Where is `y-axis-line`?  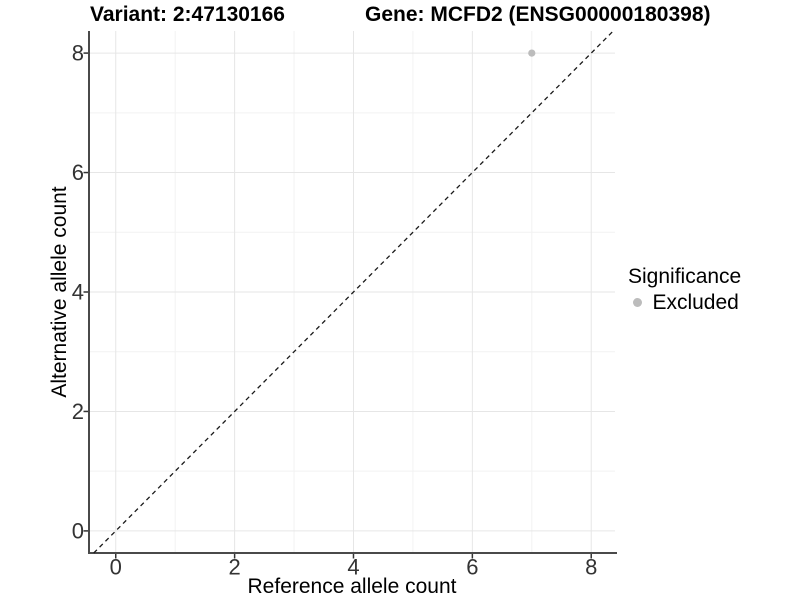 y-axis-line is located at coordinates (89, 292).